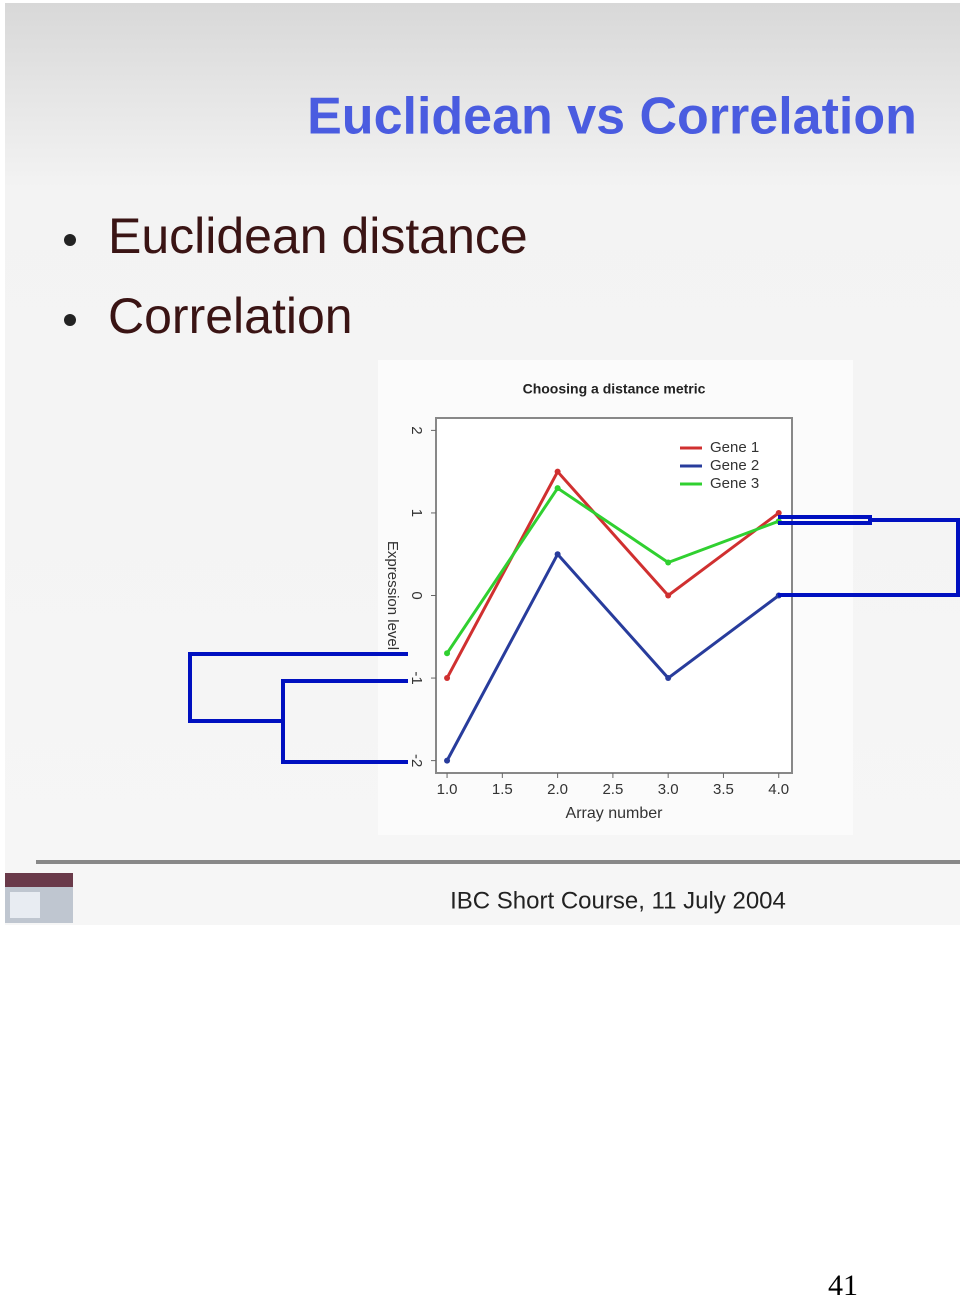 The width and height of the screenshot is (960, 1300). Describe the element at coordinates (416, 513) in the screenshot. I see `y-tick-label: 1` at that location.